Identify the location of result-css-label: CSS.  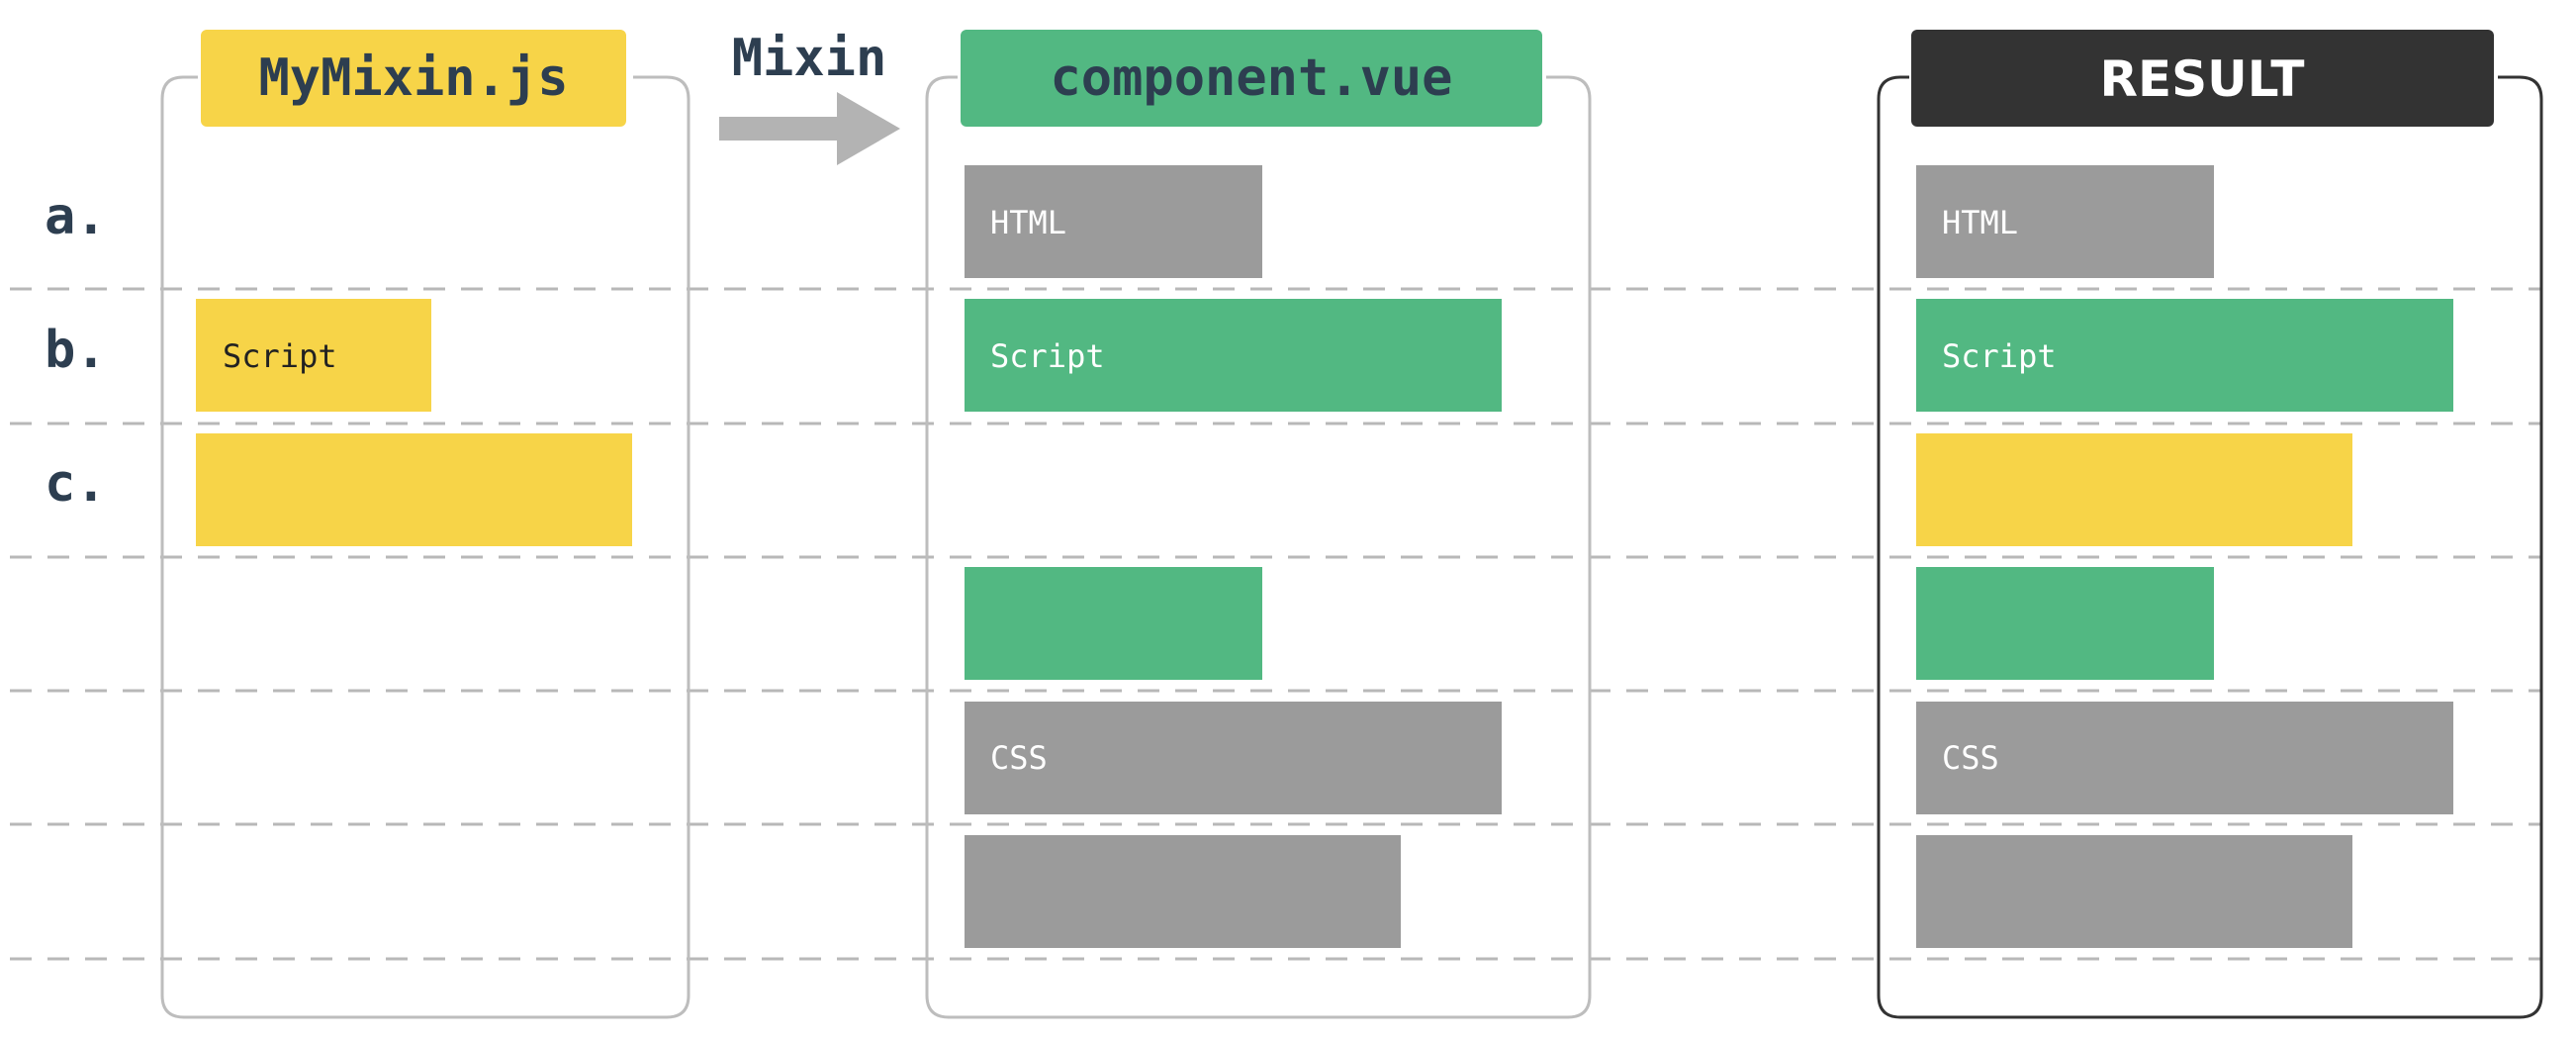
(1971, 758).